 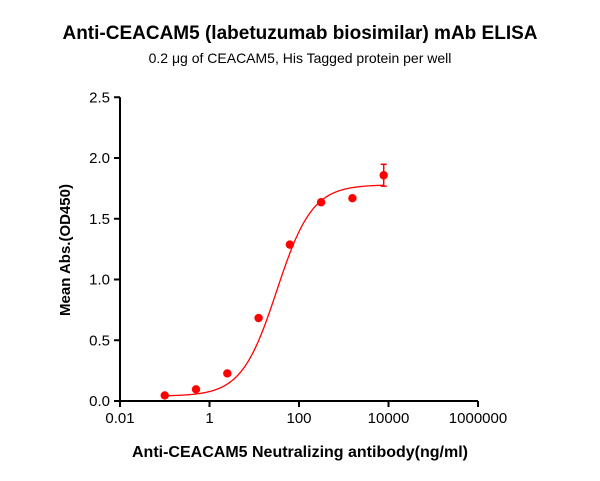 I want to click on y-tick-label: 0.5, so click(x=99, y=340).